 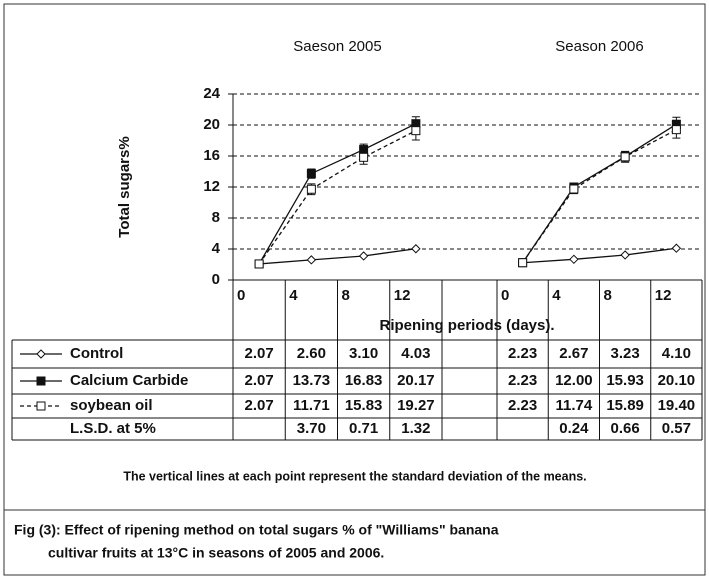 What do you see at coordinates (574, 380) in the screenshot?
I see `table-value: 12.00` at bounding box center [574, 380].